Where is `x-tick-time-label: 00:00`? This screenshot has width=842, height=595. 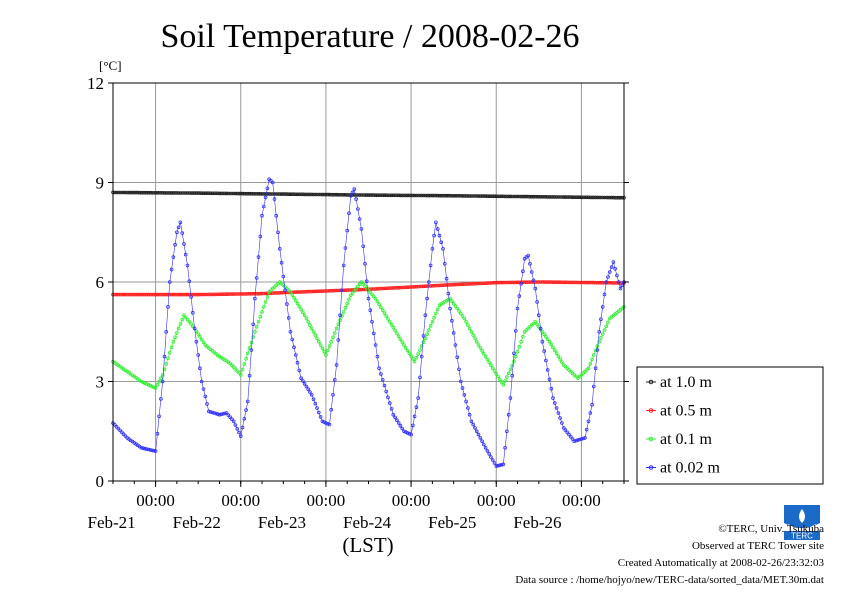
x-tick-time-label: 00:00 is located at coordinates (496, 500).